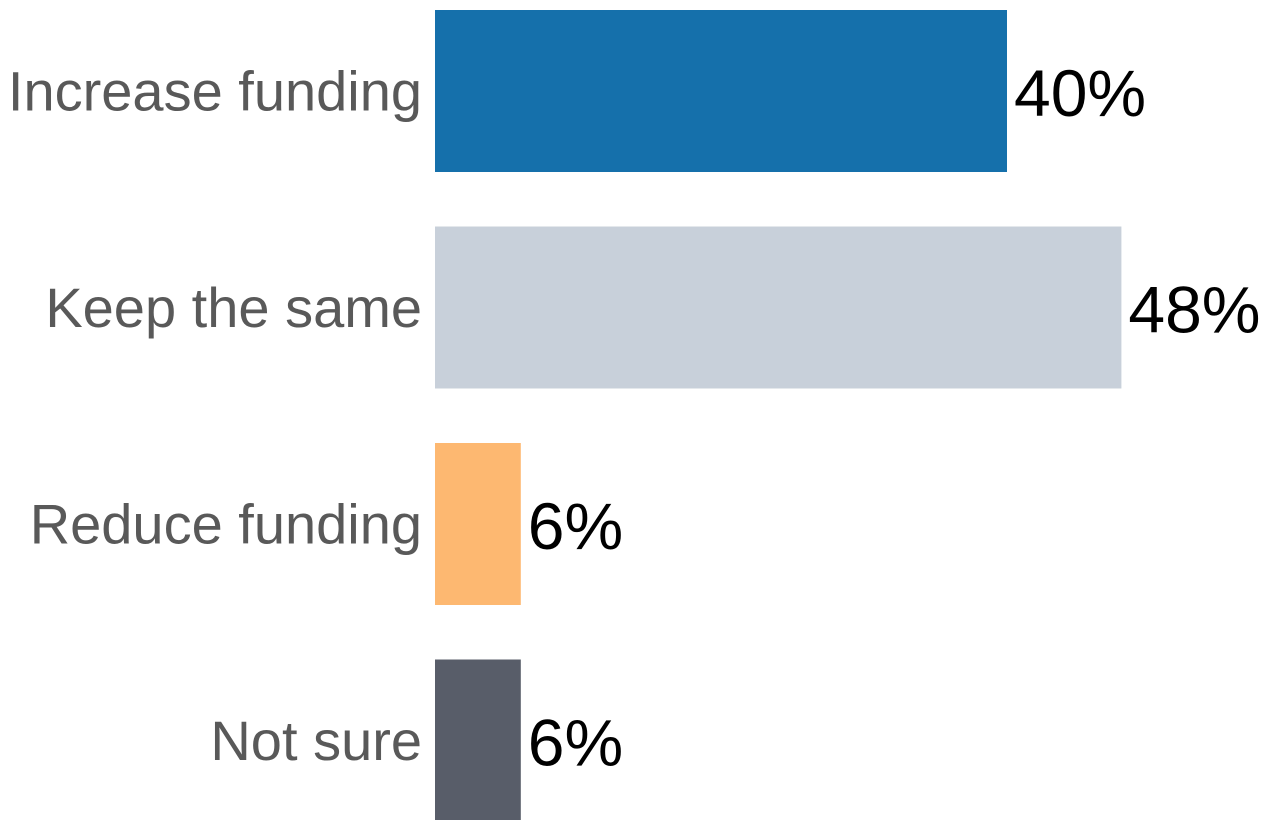  I want to click on category-label-increase-funding: Increase funding, so click(215, 91).